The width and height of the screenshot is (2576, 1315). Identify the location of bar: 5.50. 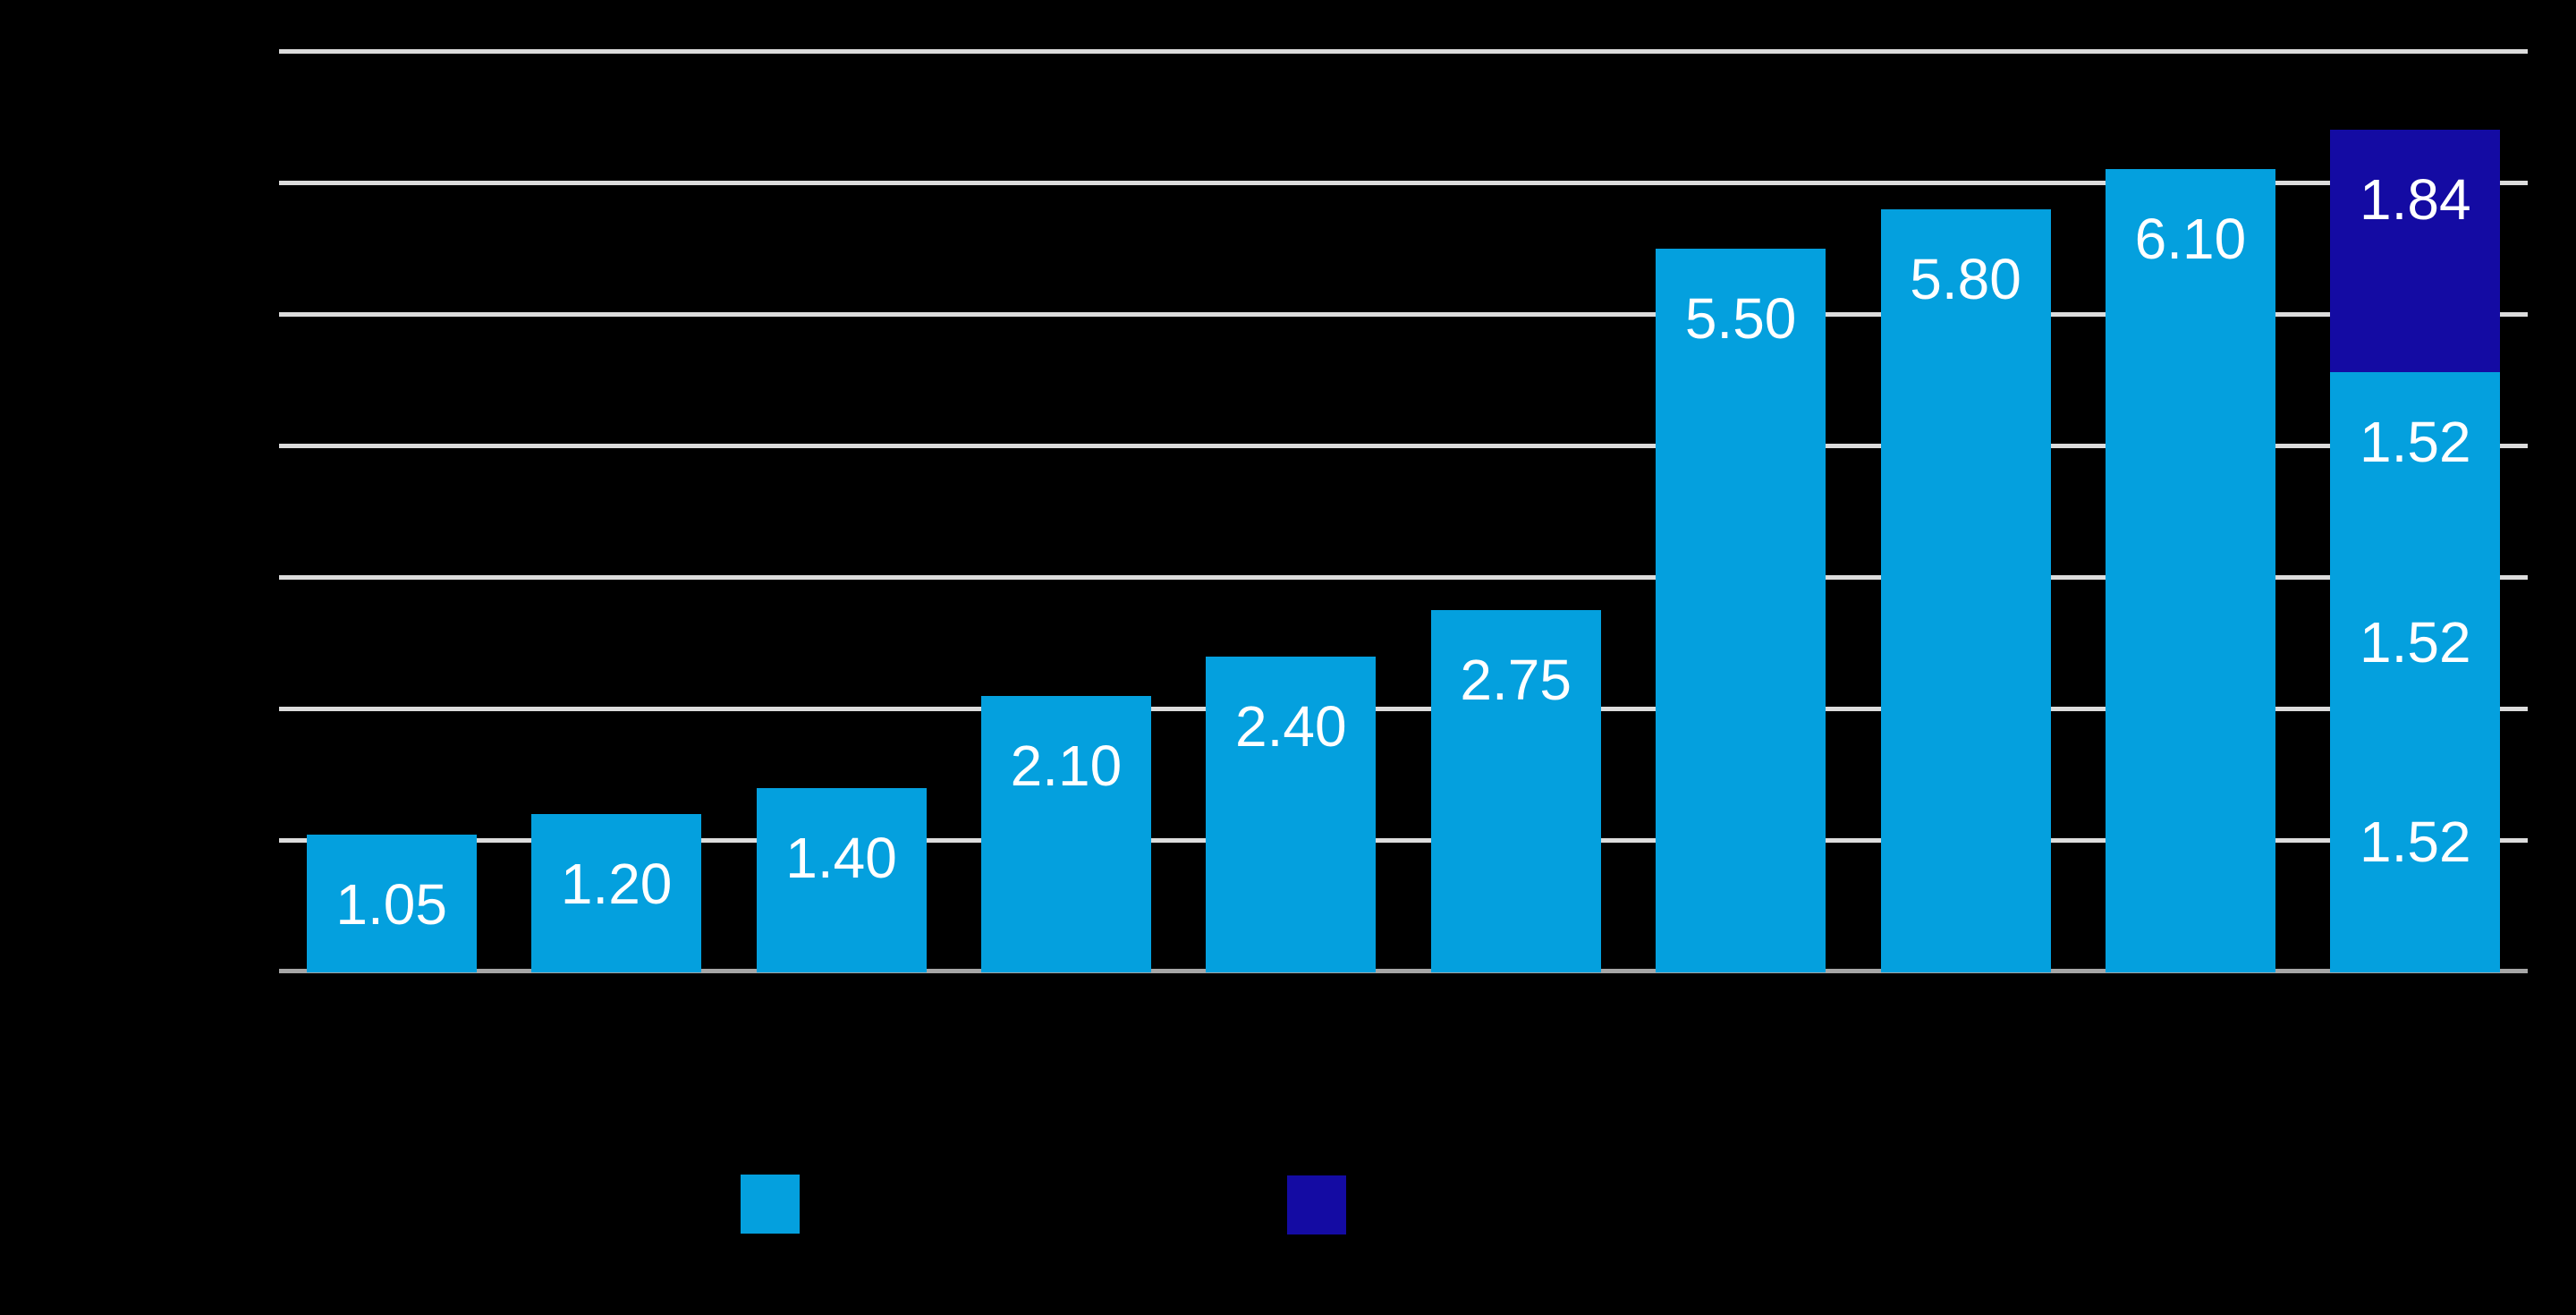
(1741, 610).